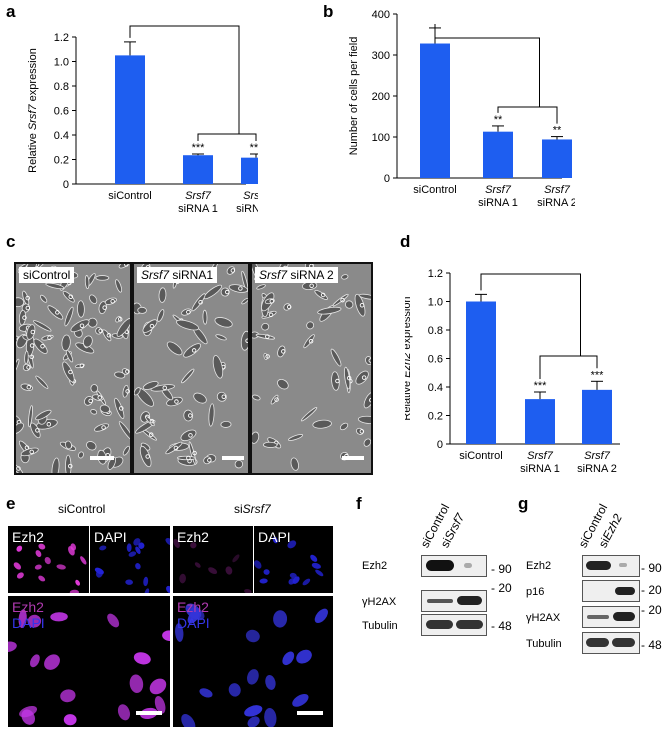  Describe the element at coordinates (556, 203) in the screenshot. I see `x-tick-label: siRNA 2` at that location.